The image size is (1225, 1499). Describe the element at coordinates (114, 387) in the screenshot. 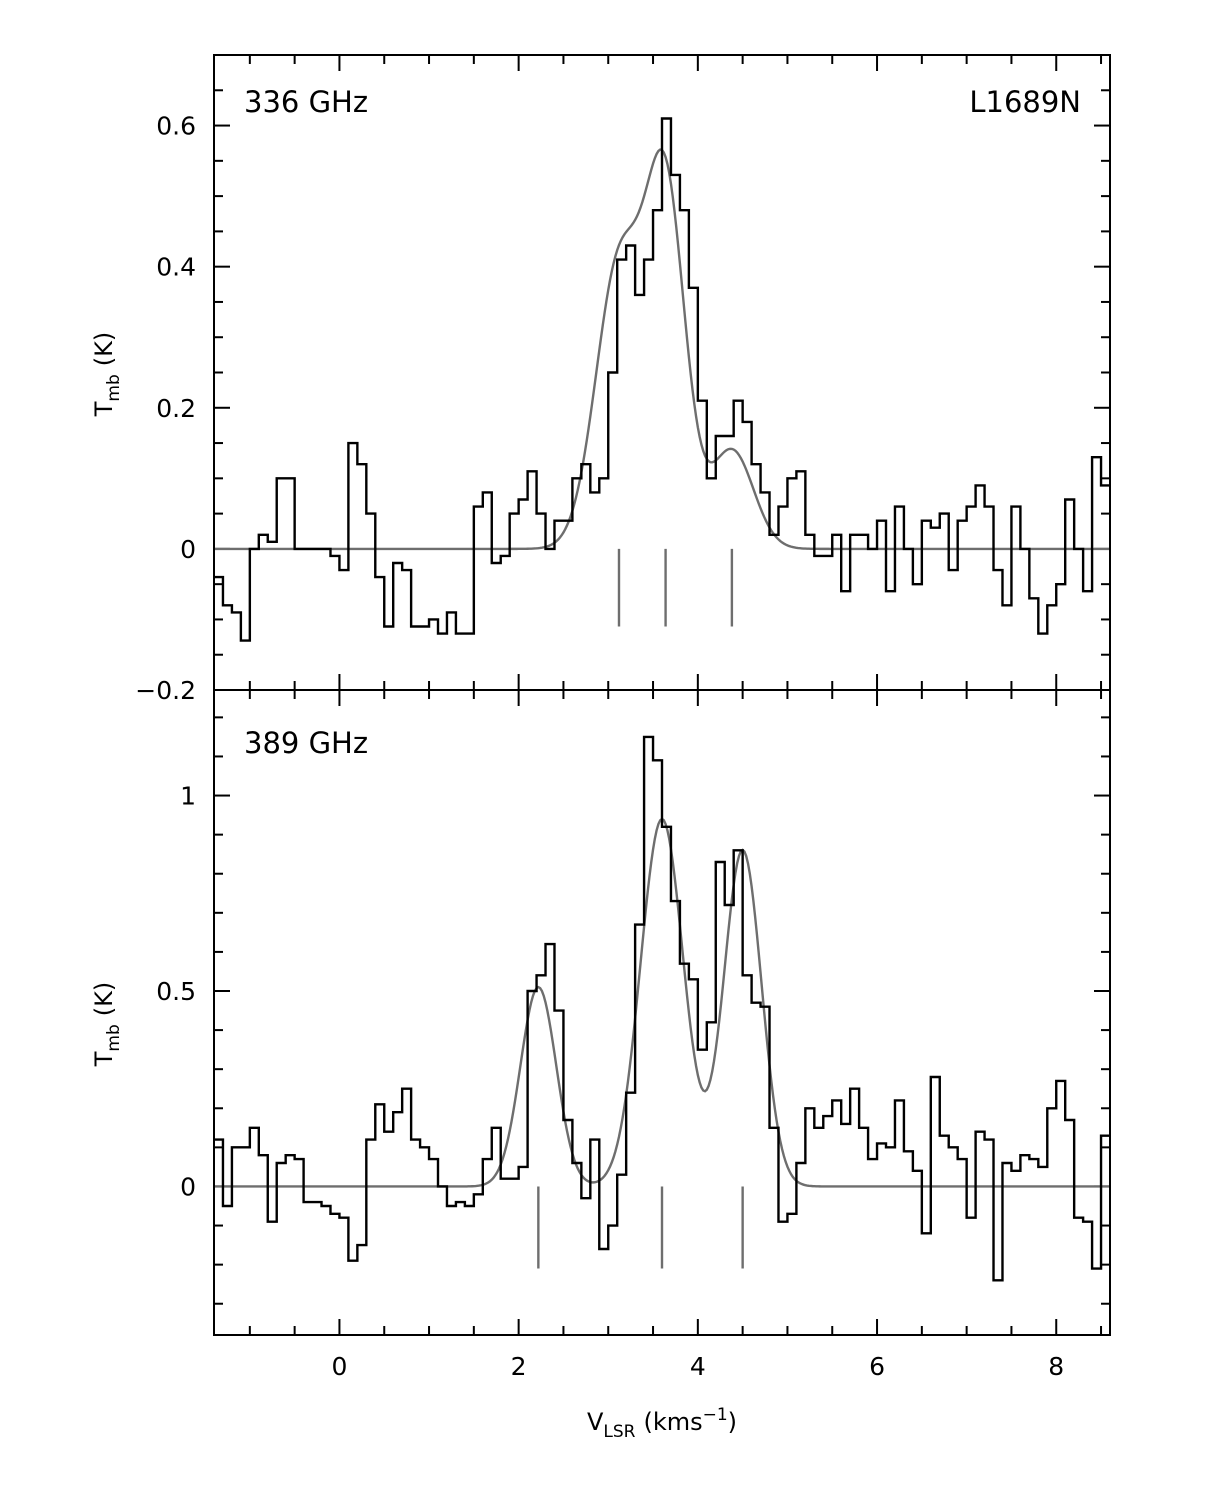

I see `top-ylabel-sub: mb` at that location.